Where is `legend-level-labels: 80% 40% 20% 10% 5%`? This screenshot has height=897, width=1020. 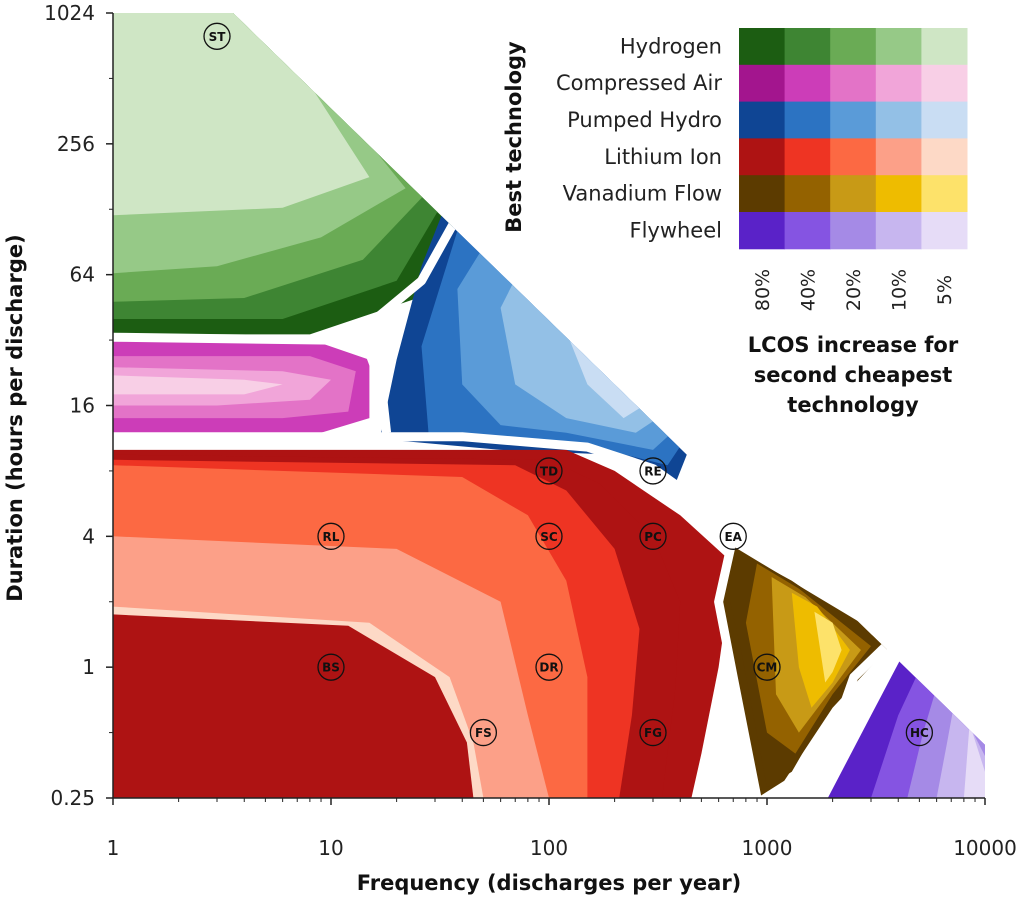 legend-level-labels: 80% 40% 20% 10% 5% is located at coordinates (854, 290).